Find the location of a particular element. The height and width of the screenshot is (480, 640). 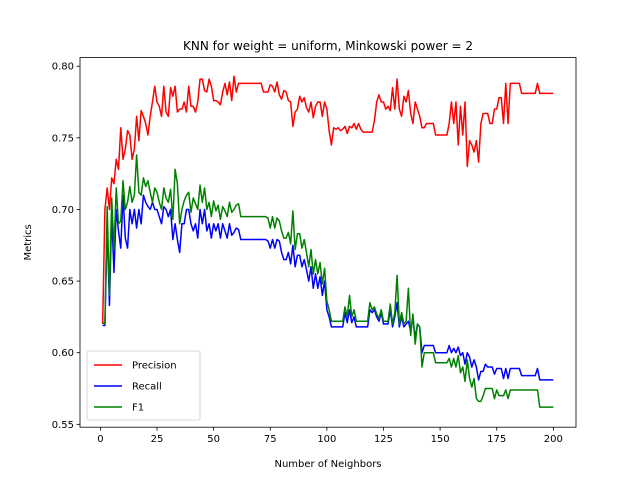

legend: Precision Recall F1 is located at coordinates (143, 385).